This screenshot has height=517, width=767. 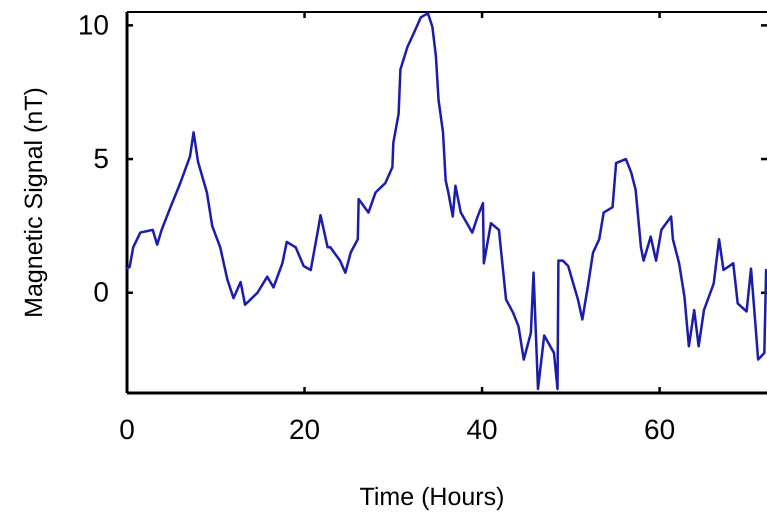 I want to click on x-tick-label: 0, so click(x=127, y=429).